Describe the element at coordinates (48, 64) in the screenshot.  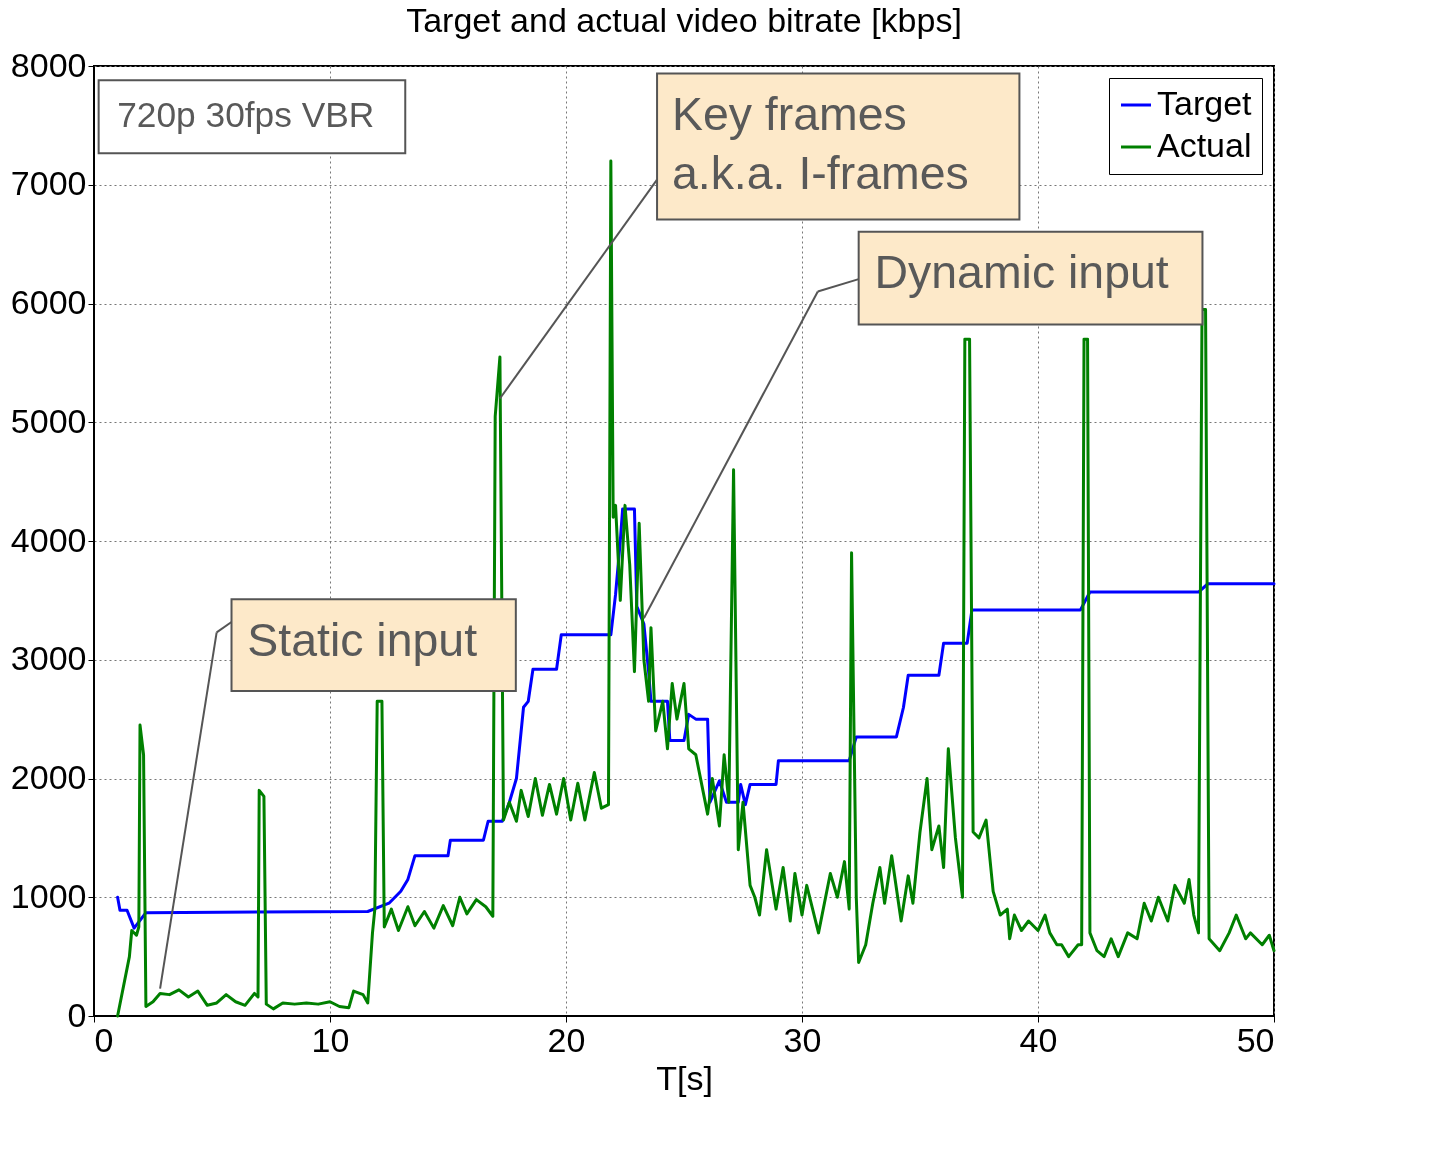
I see `y-tick-label: 8000` at that location.